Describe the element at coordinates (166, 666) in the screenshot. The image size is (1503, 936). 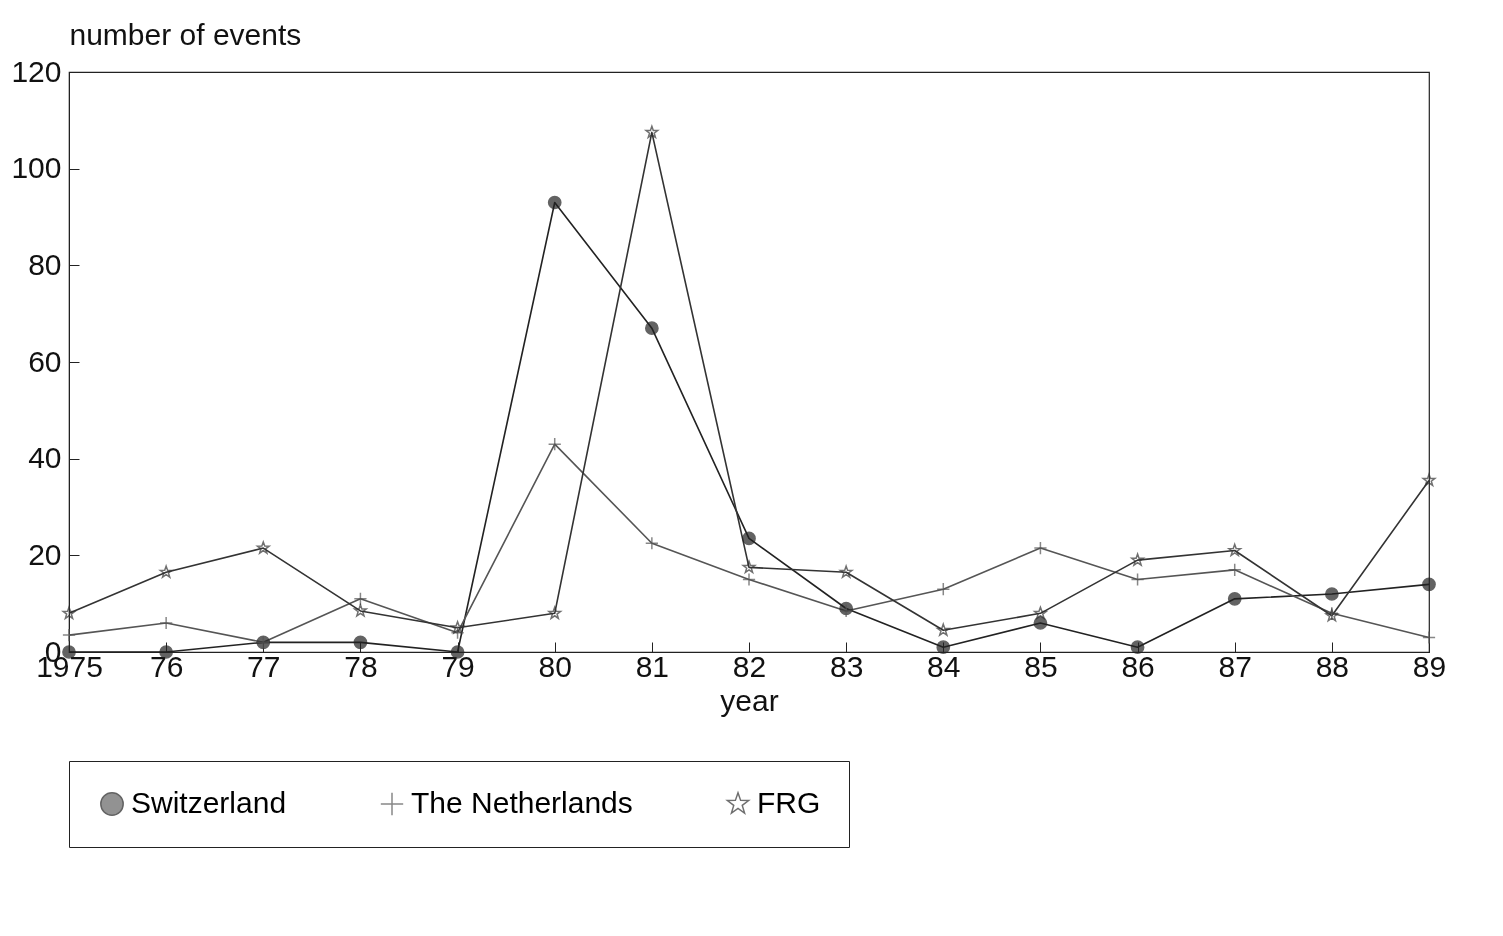
I see `x-tick-label: 76` at that location.